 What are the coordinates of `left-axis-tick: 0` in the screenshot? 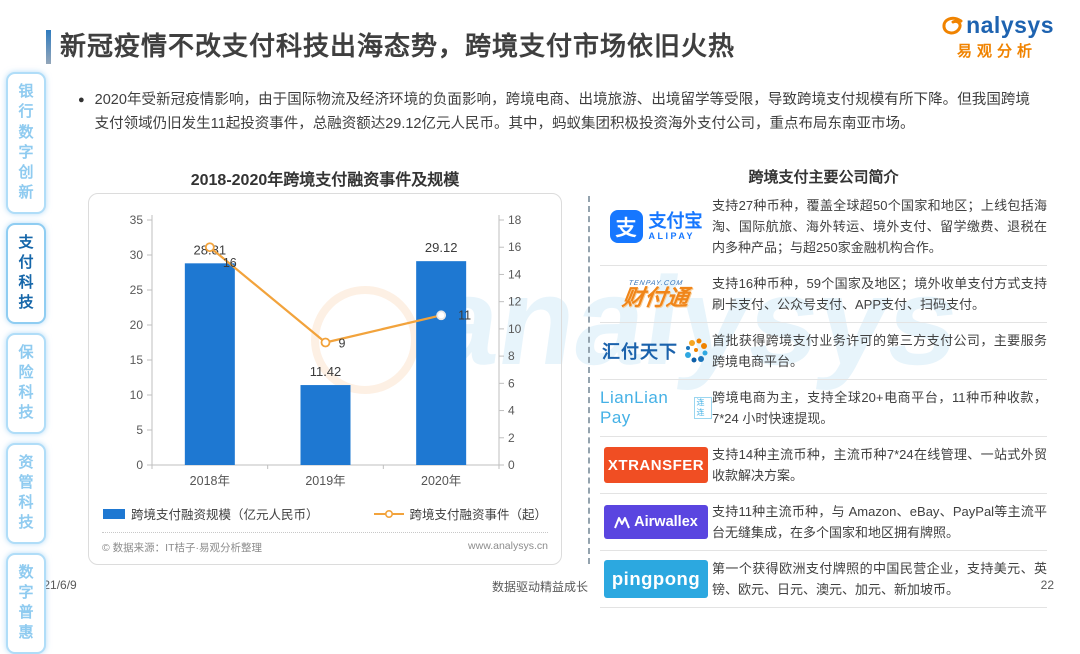 It's located at (139, 465).